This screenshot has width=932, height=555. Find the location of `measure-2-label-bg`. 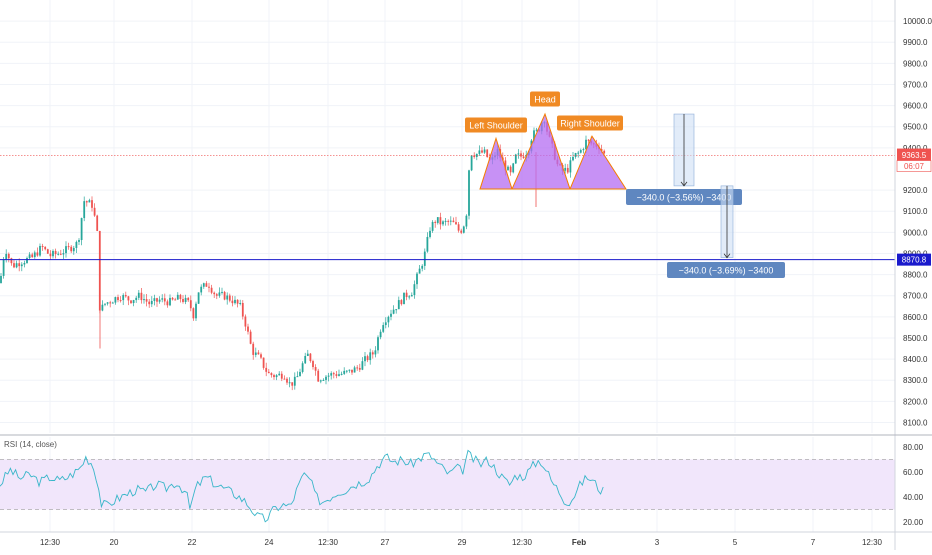

measure-2-label-bg is located at coordinates (726, 270).